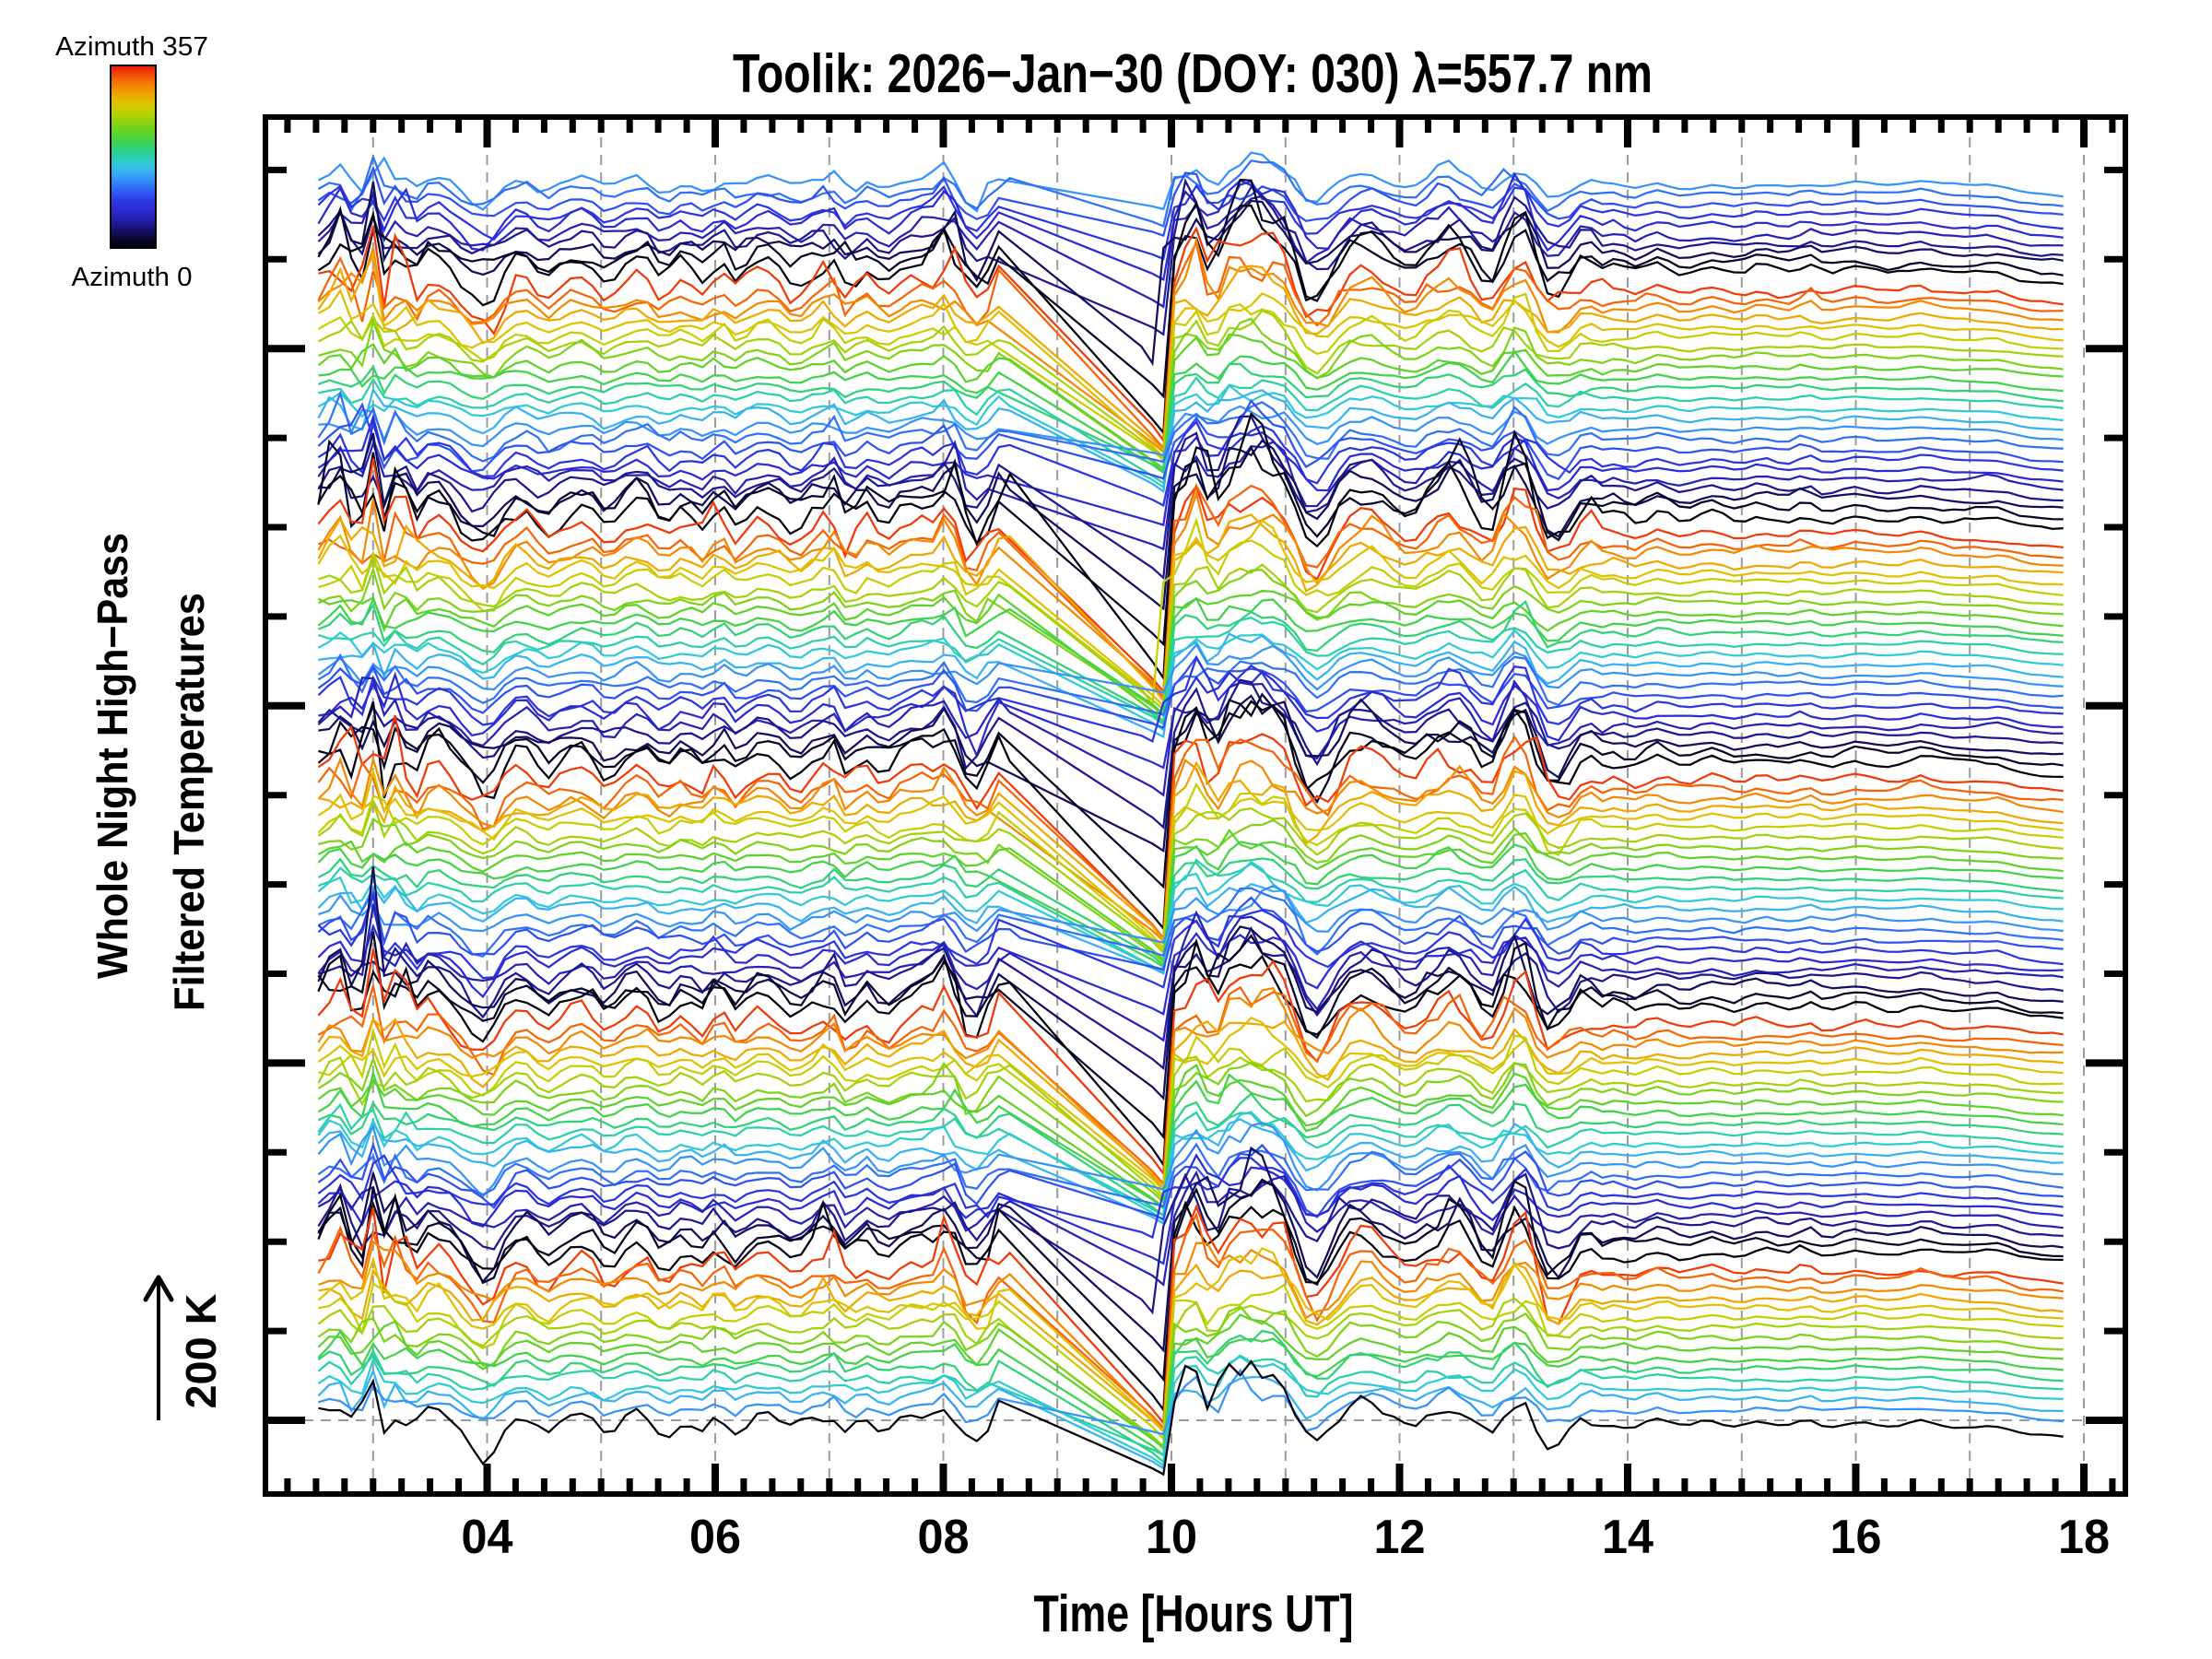 The height and width of the screenshot is (1659, 2212). What do you see at coordinates (1194, 1613) in the screenshot?
I see `svg-text: Time [Hours UT]` at bounding box center [1194, 1613].